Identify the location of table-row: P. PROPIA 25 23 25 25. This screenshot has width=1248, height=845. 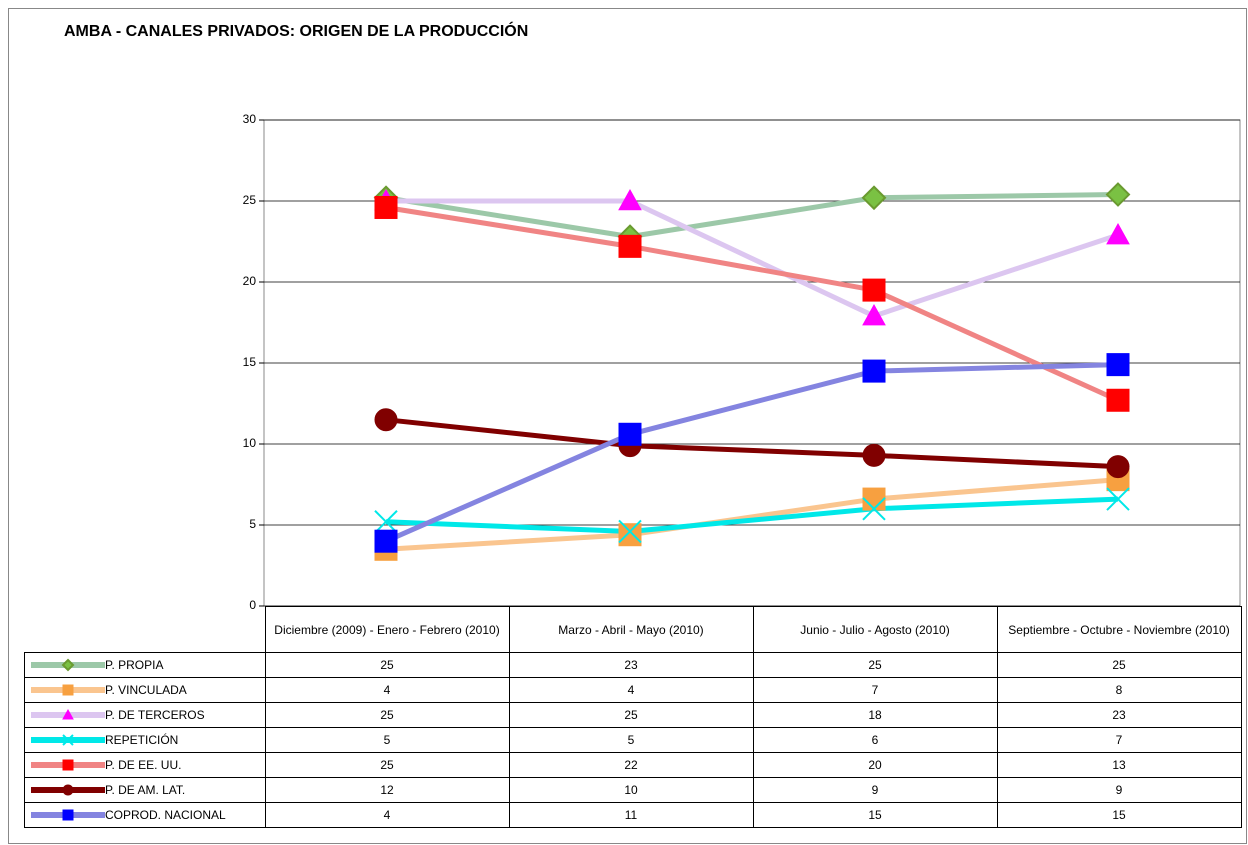
(633, 665).